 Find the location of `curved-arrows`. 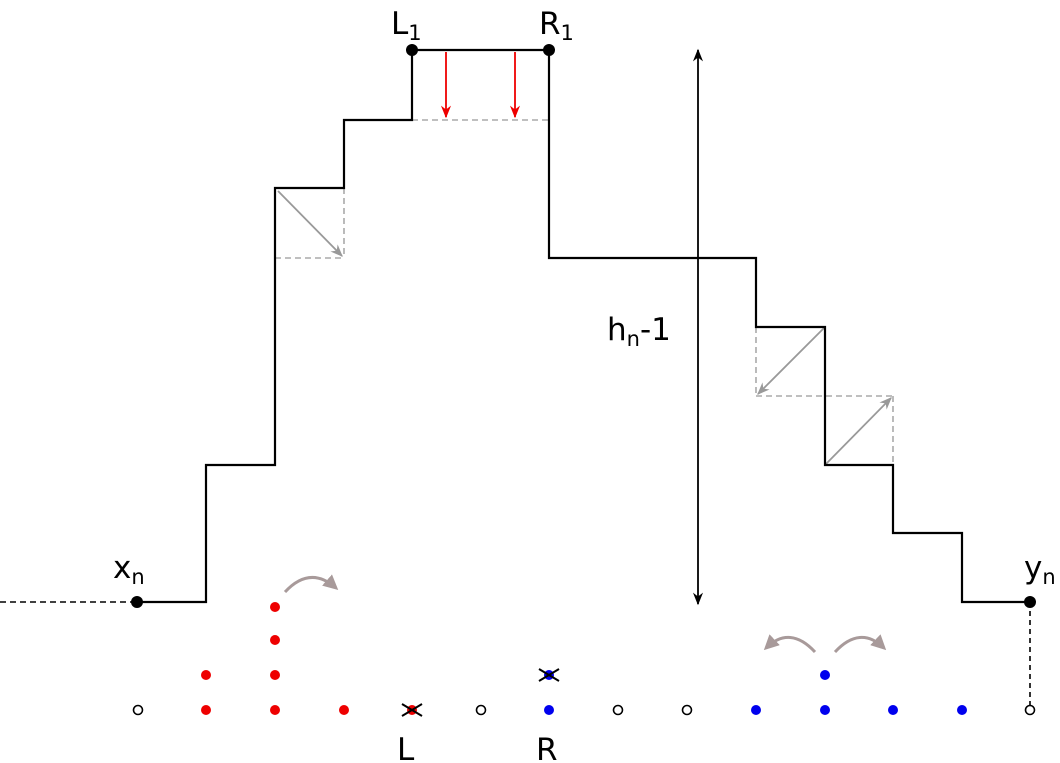

curved-arrows is located at coordinates (585, 614).